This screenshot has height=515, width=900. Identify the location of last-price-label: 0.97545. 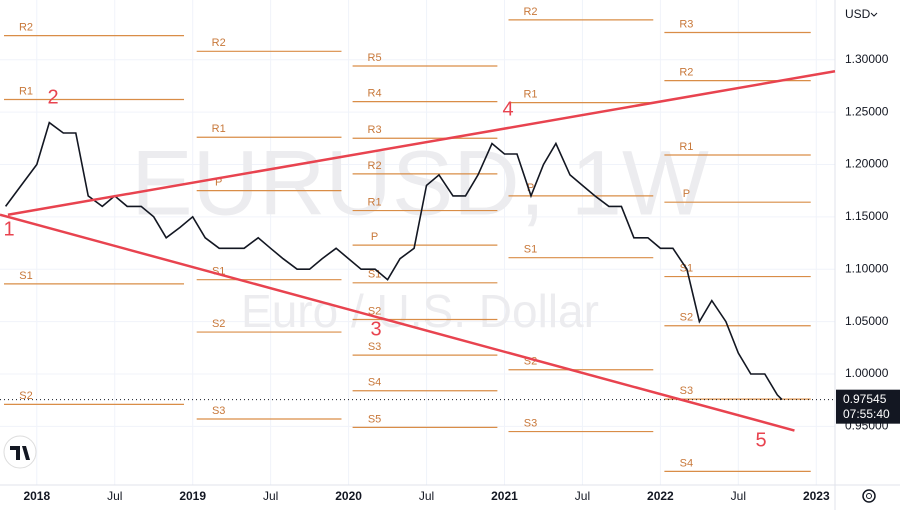
(865, 399).